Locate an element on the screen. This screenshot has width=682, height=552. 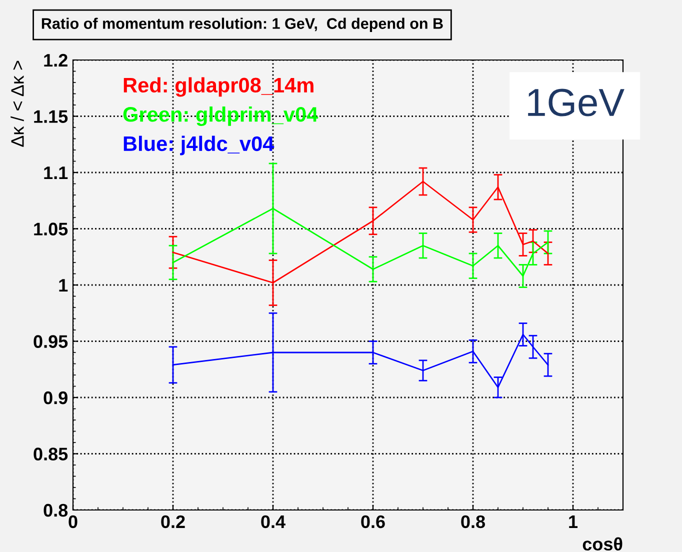
chart-title: Ratio of momentum resolution: 1 GeV, Cd depend on B is located at coordinates (242, 25).